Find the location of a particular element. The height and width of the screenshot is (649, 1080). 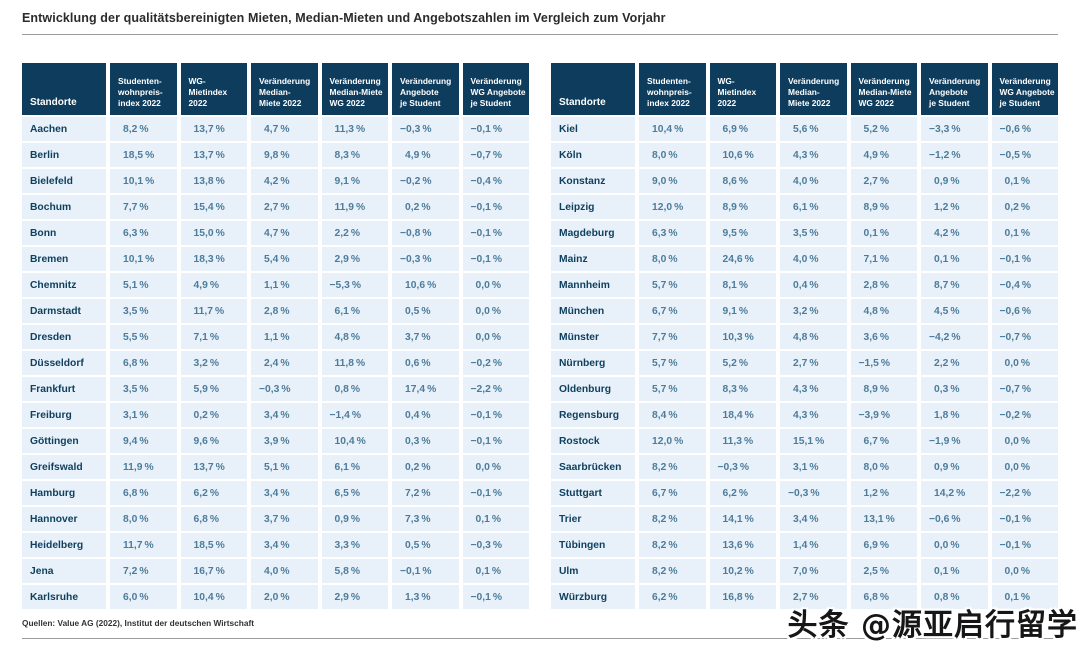

table-row: Nürnberg 5,7 % 5,2 % 2,7 % −1,5 % 2,2 % 0,0 % is located at coordinates (806, 363).